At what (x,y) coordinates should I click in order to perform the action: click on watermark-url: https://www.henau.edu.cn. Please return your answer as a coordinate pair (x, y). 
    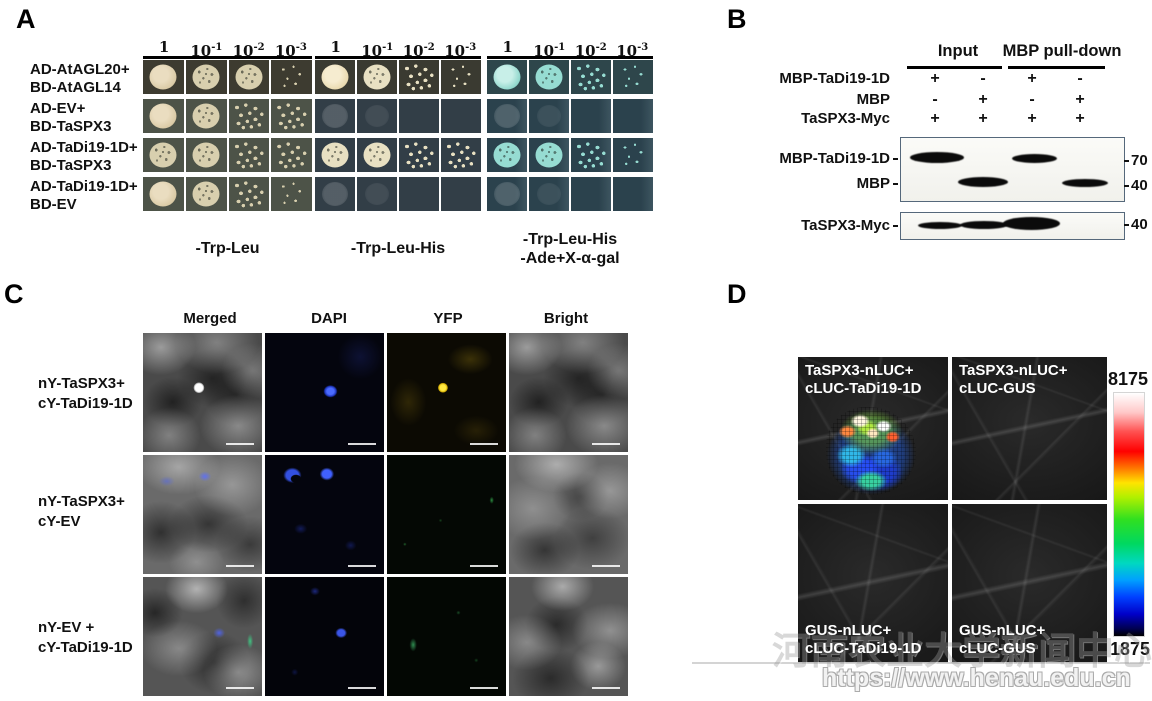
    Looking at the image, I should click on (976, 678).